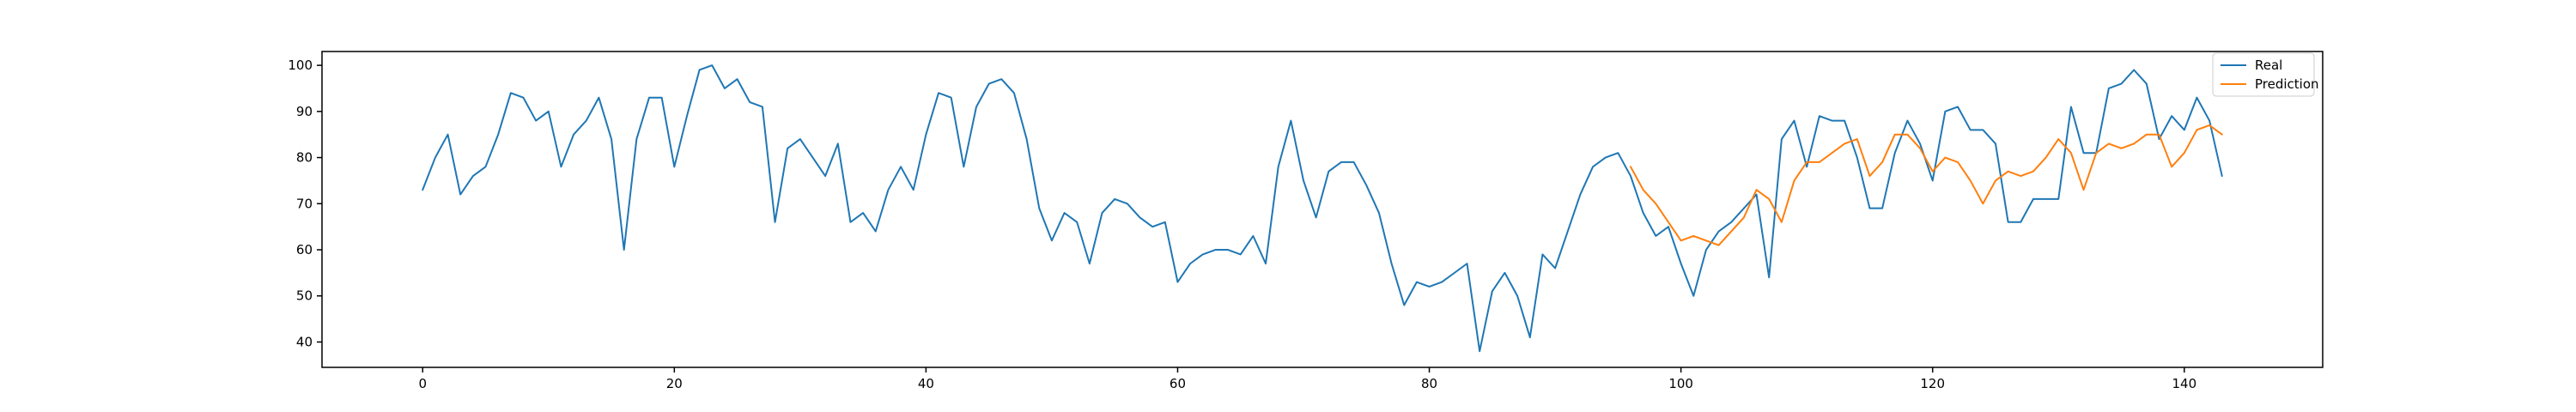 The width and height of the screenshot is (2576, 412). What do you see at coordinates (304, 341) in the screenshot?
I see `y-tick-label: 40` at bounding box center [304, 341].